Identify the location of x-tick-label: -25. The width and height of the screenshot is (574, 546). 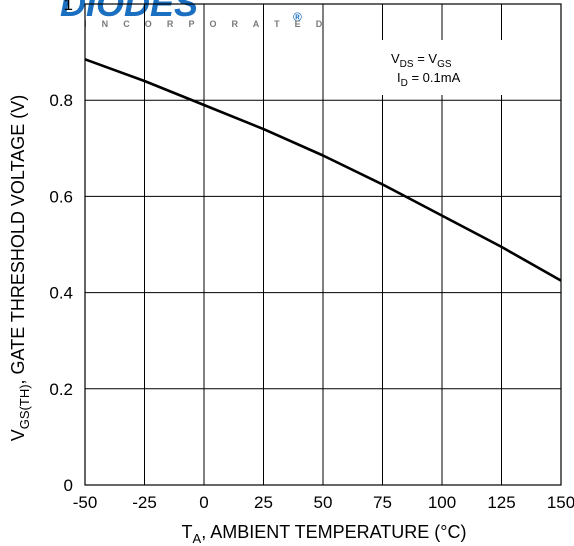
(144, 502).